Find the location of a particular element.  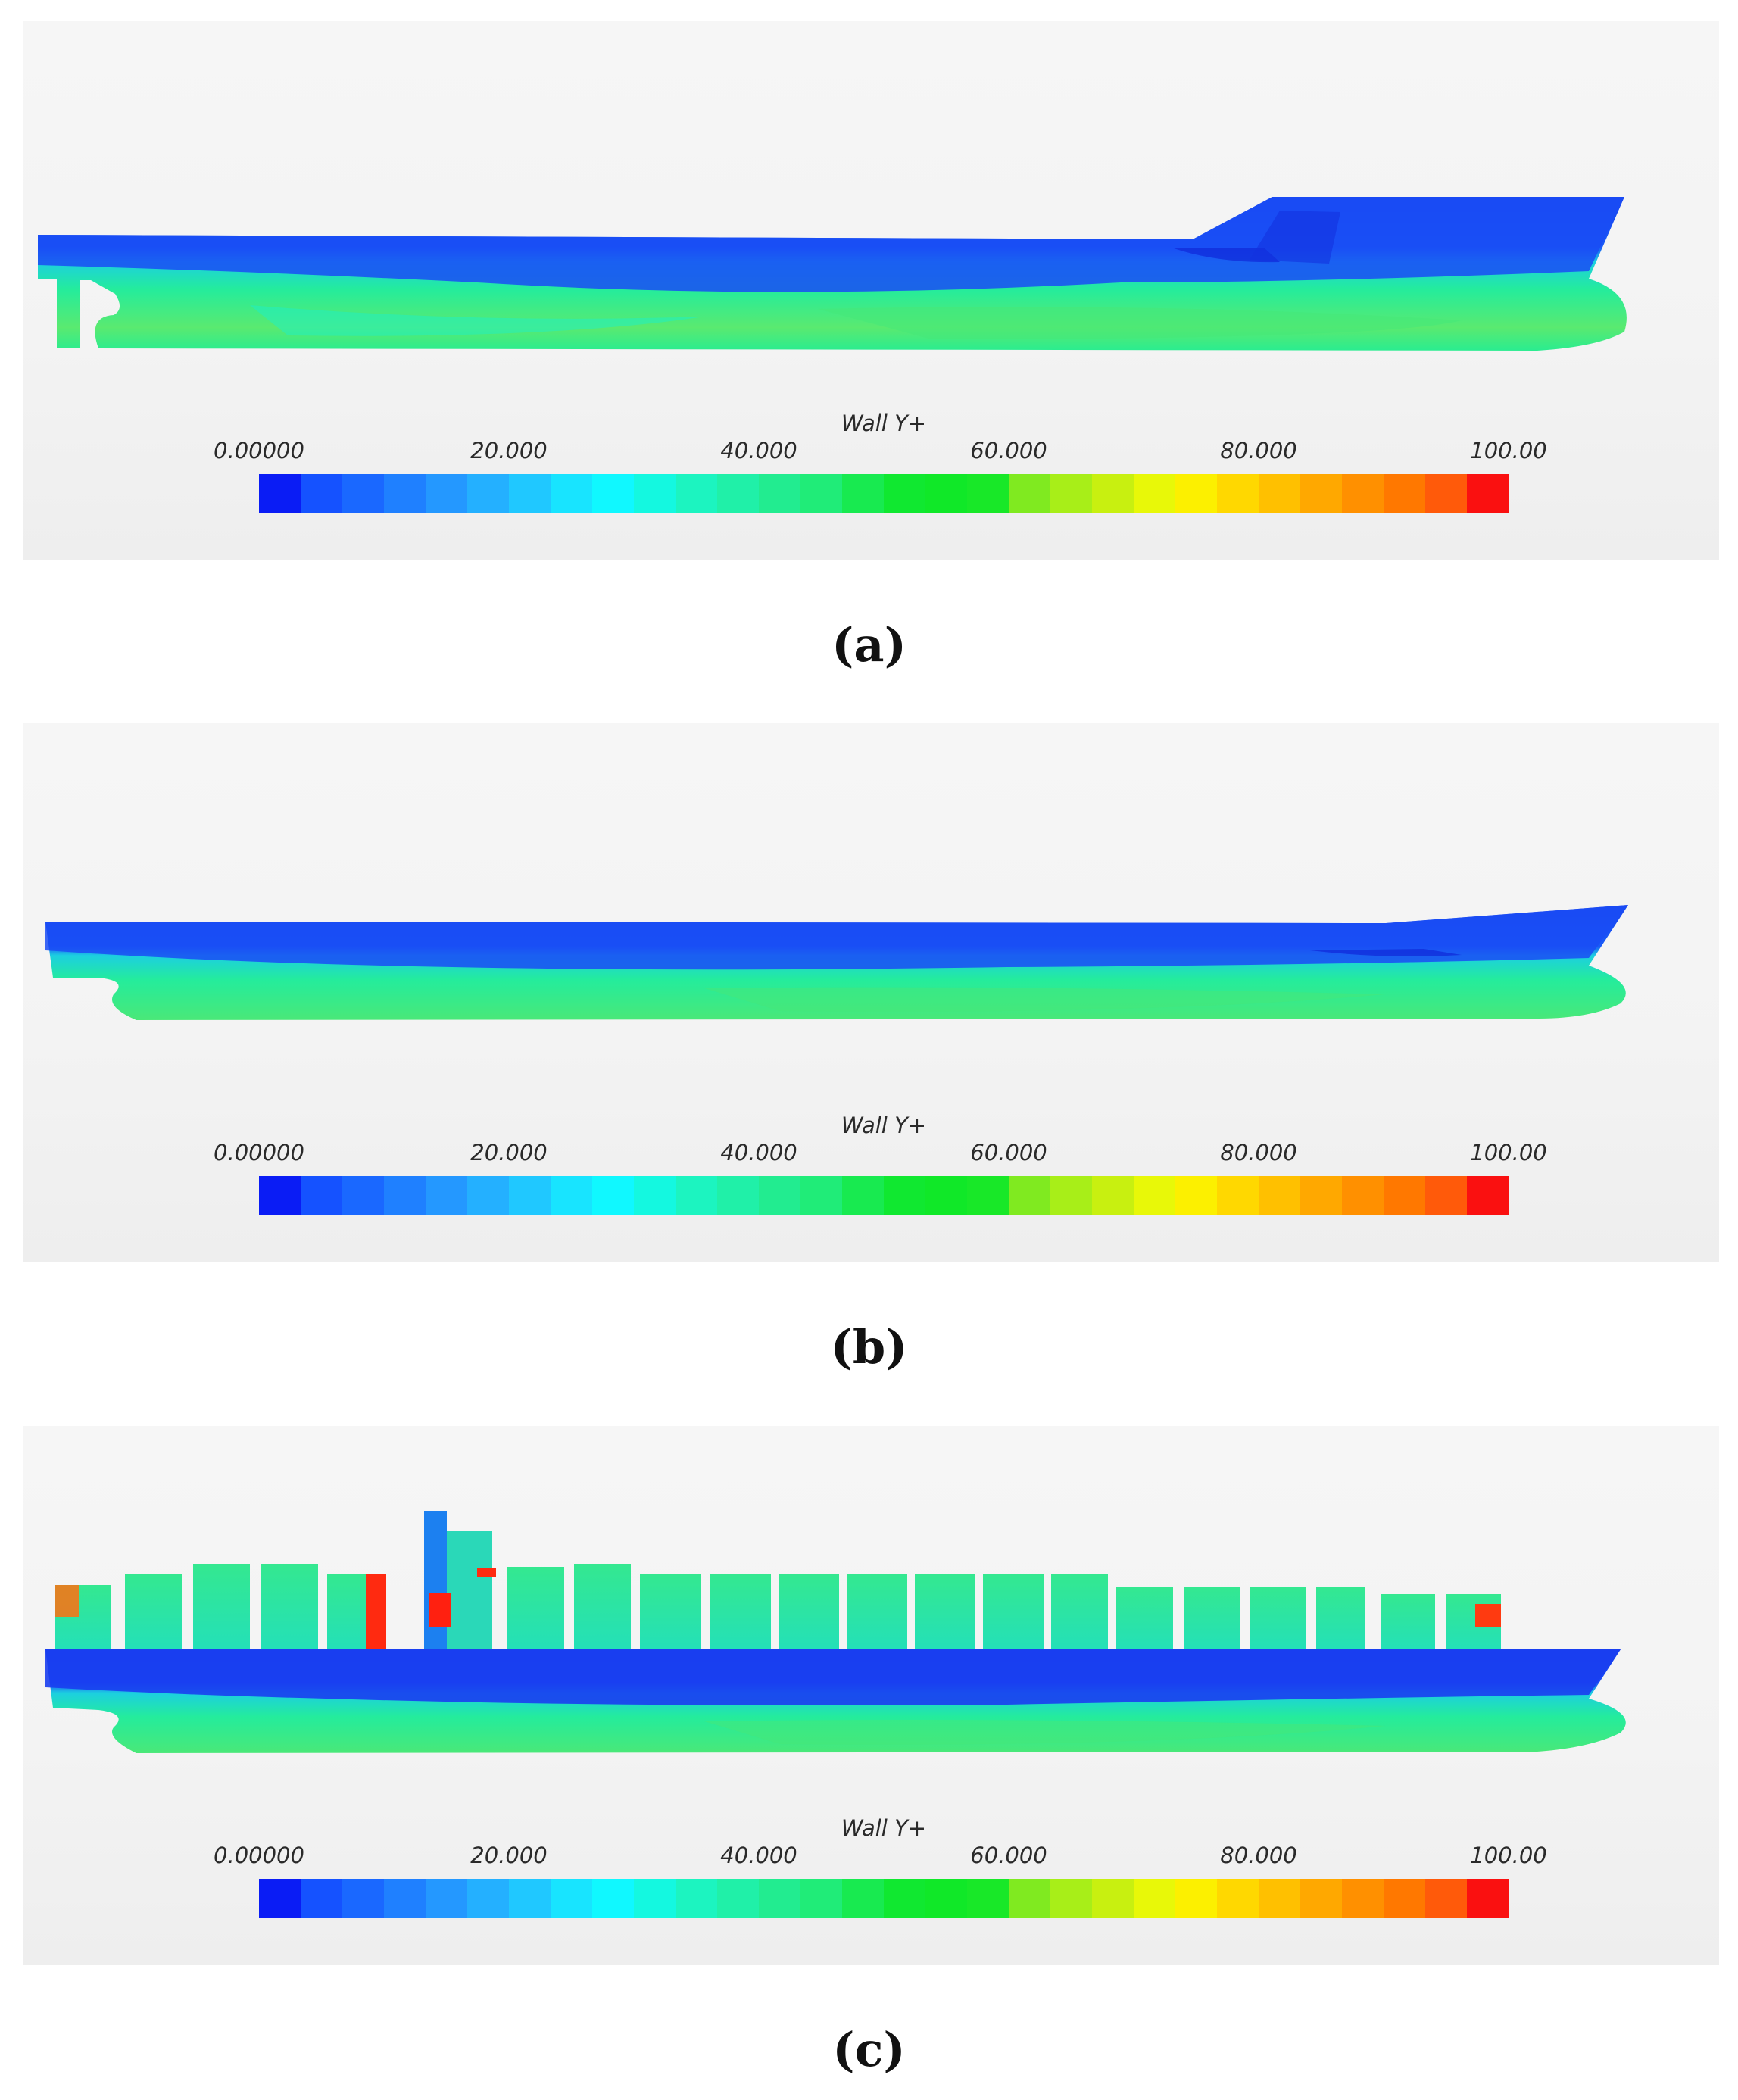

container-stacks is located at coordinates (778, 1580).